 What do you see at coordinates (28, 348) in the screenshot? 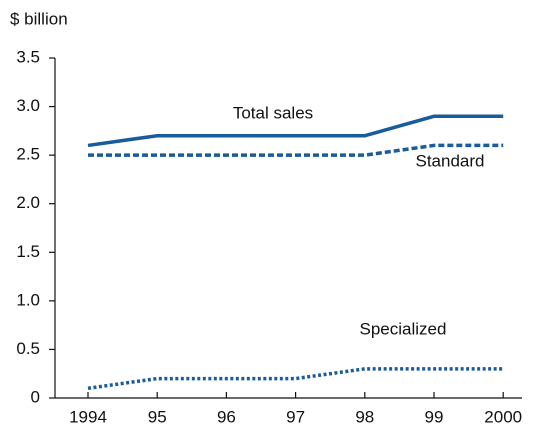
I see `y-tick-label: 0.5` at bounding box center [28, 348].